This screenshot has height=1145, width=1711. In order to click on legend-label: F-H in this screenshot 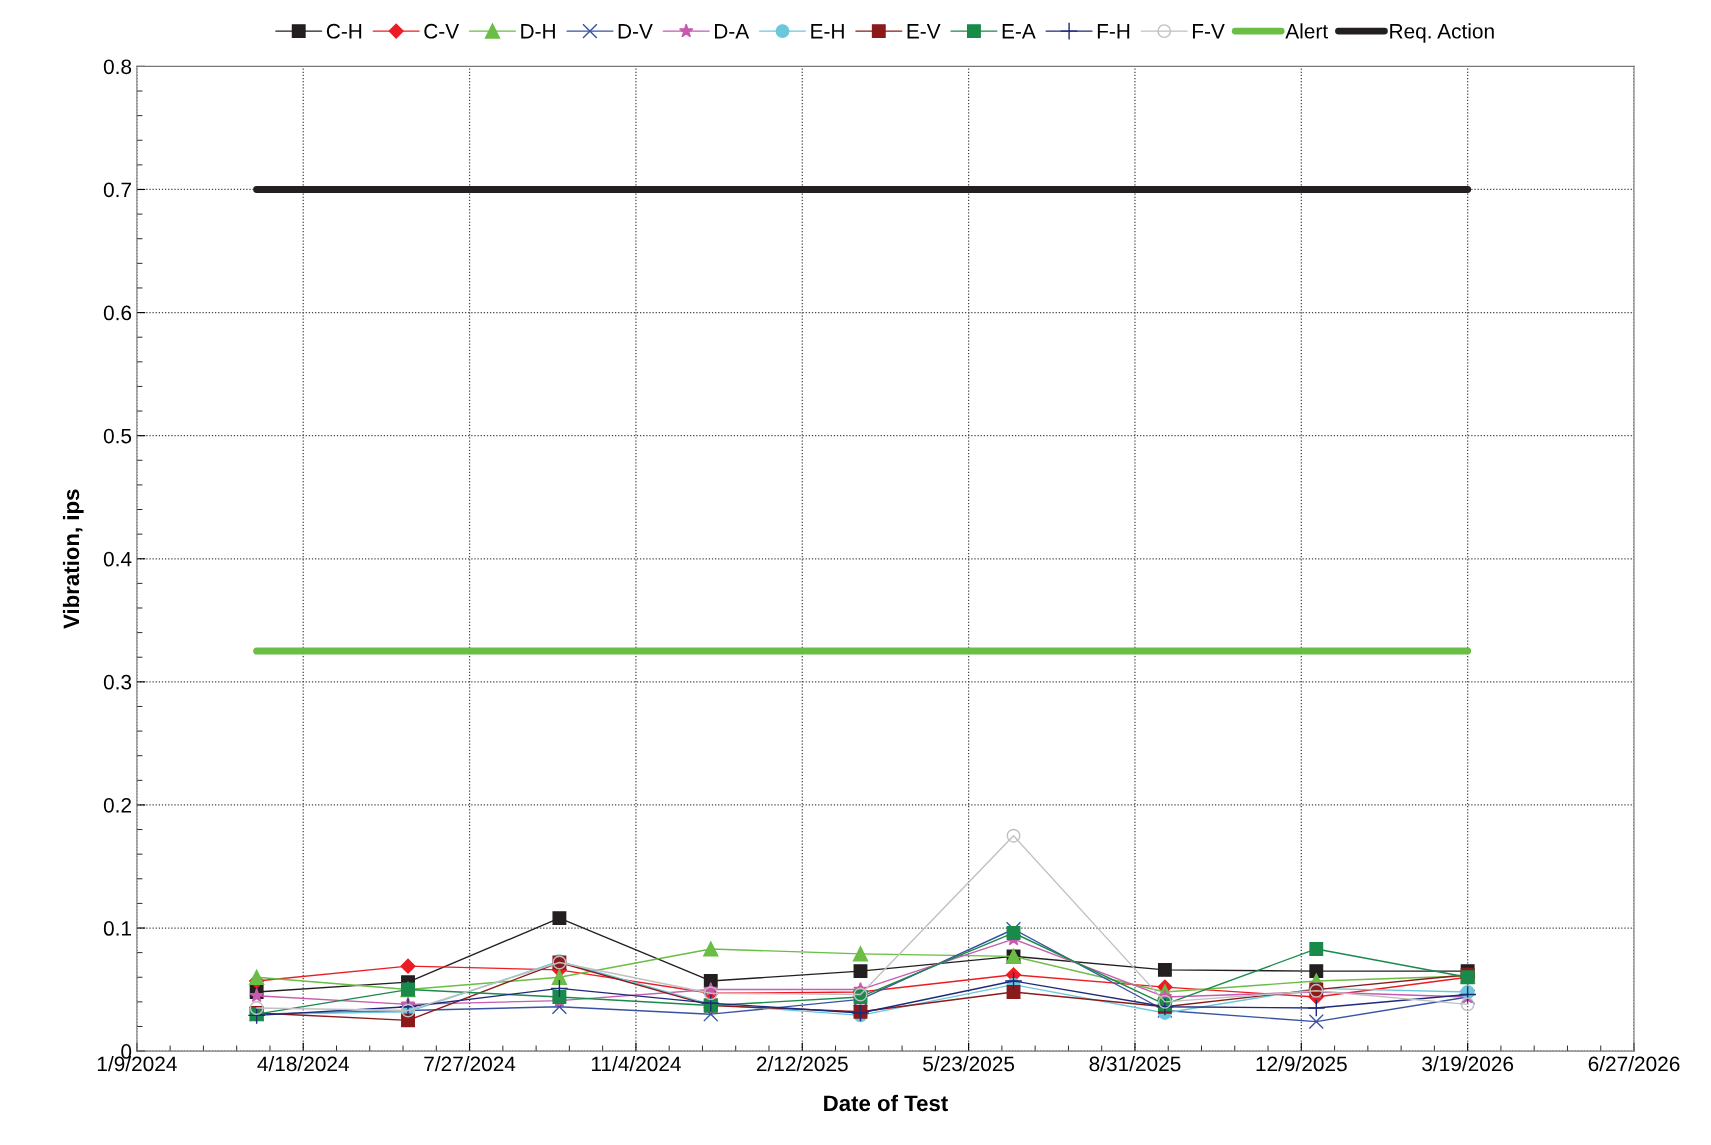, I will do `click(1113, 31)`.